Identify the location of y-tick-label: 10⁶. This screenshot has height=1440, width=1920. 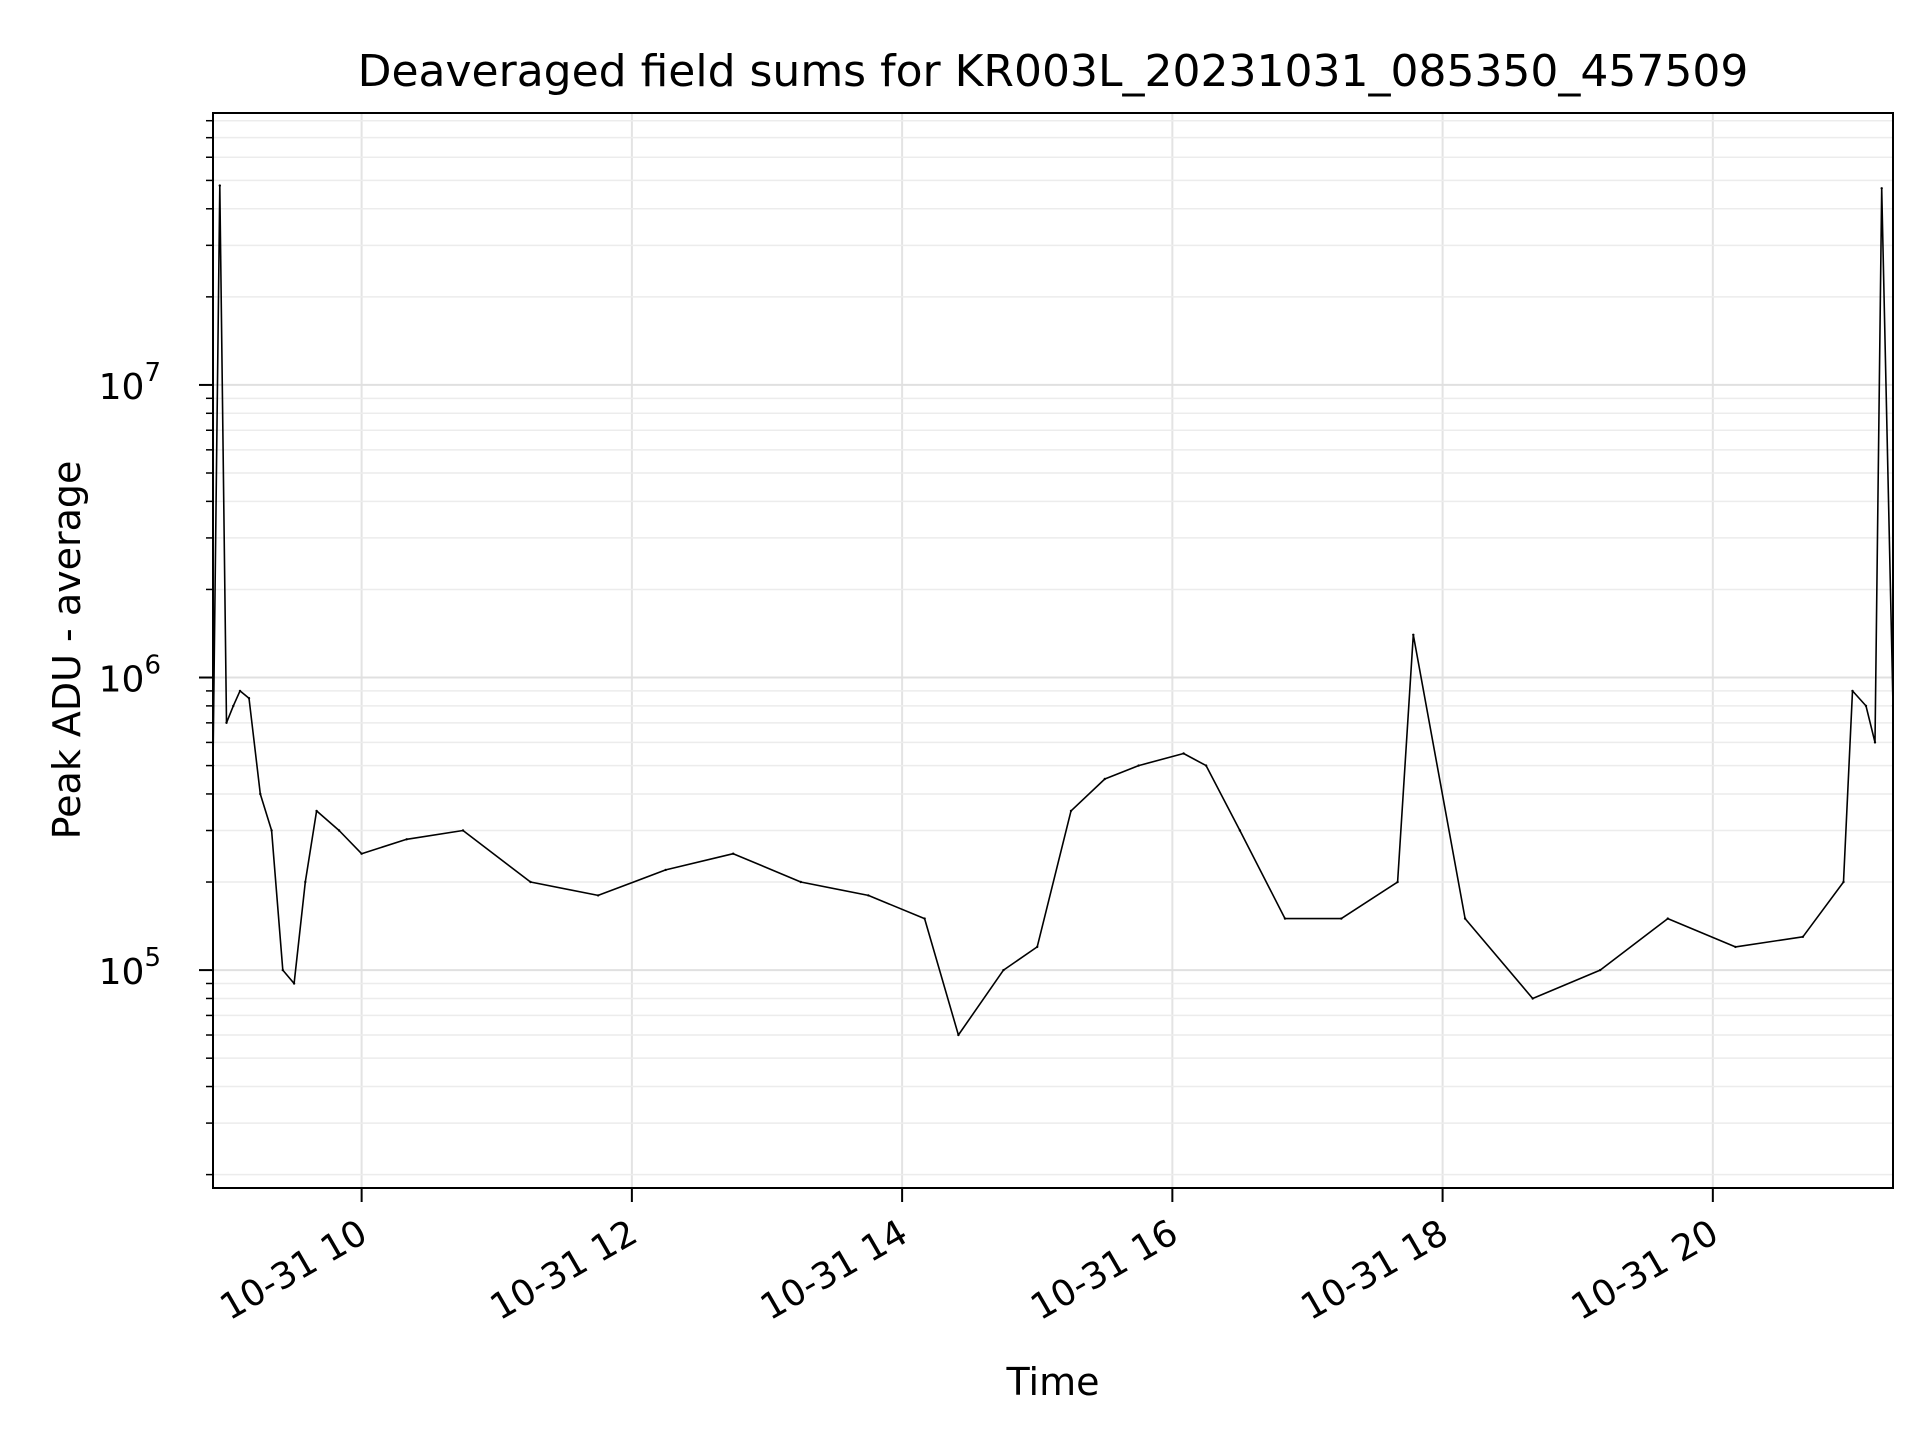
(130, 676).